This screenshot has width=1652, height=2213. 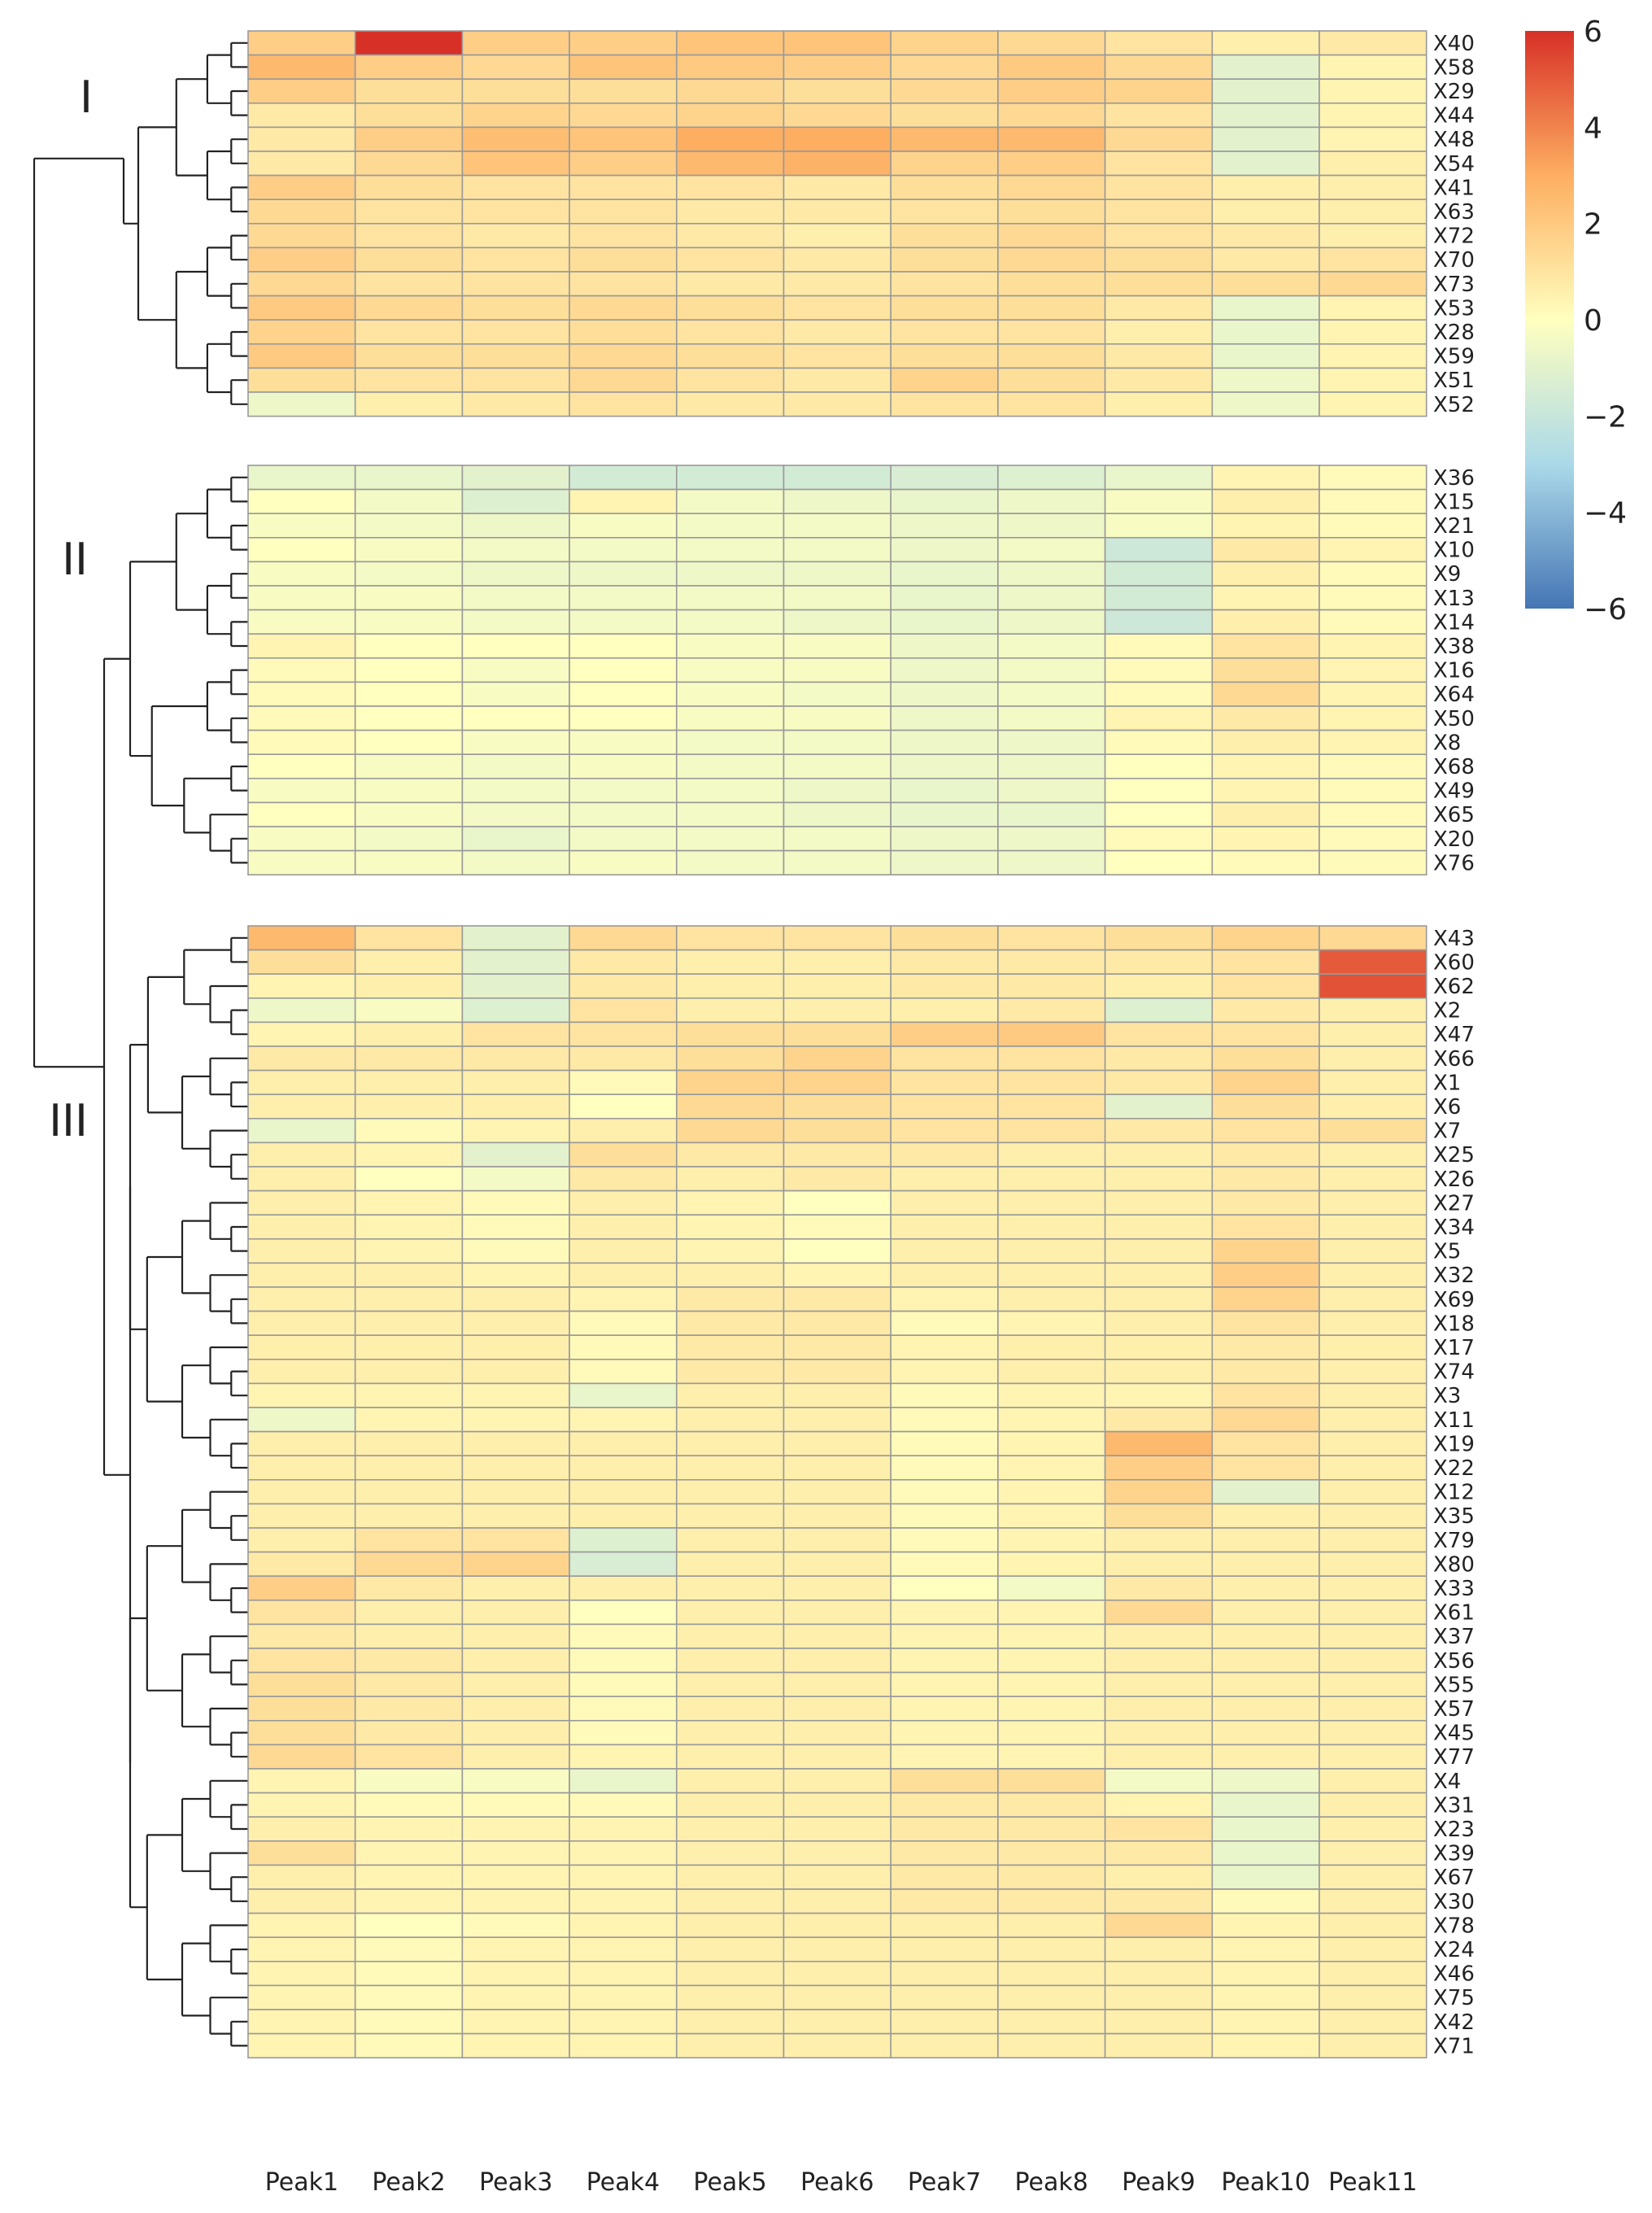 I want to click on row-label: X6, so click(x=1447, y=1107).